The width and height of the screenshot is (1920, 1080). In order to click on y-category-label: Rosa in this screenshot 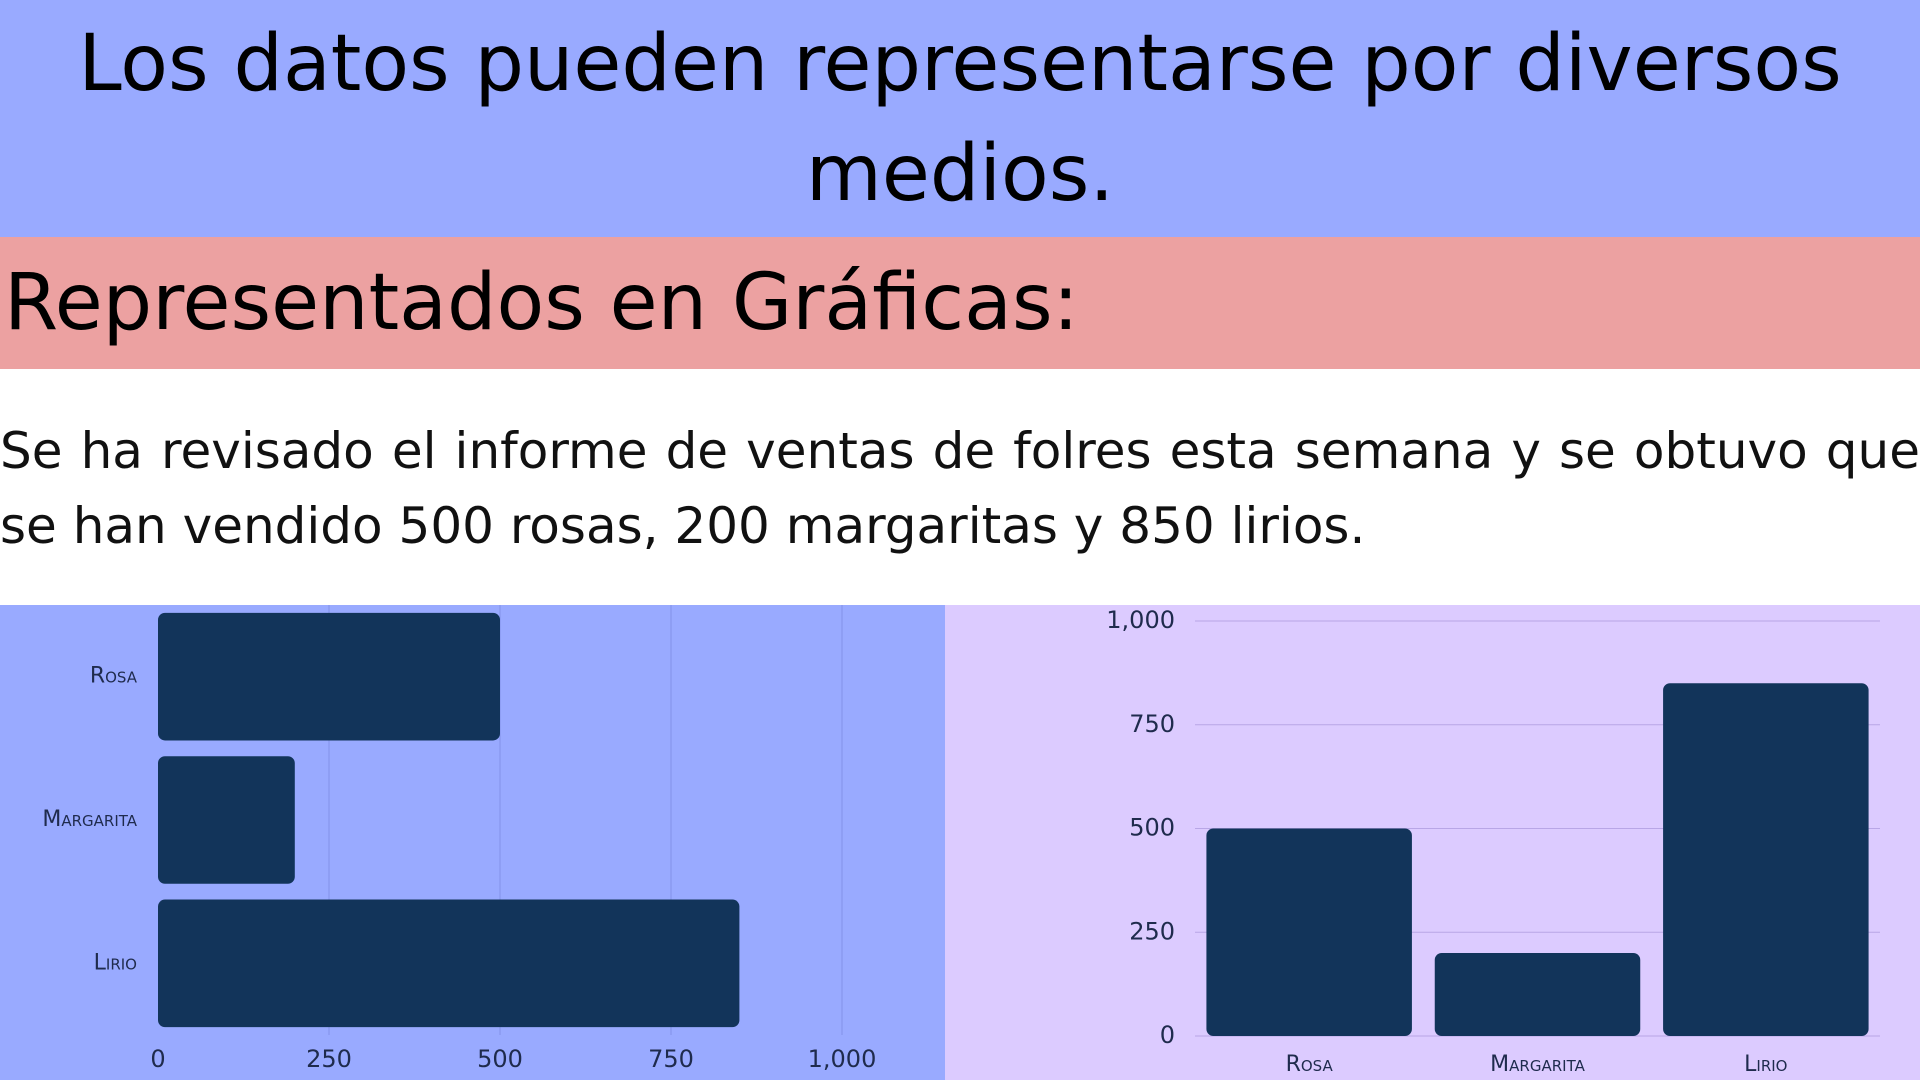, I will do `click(114, 676)`.